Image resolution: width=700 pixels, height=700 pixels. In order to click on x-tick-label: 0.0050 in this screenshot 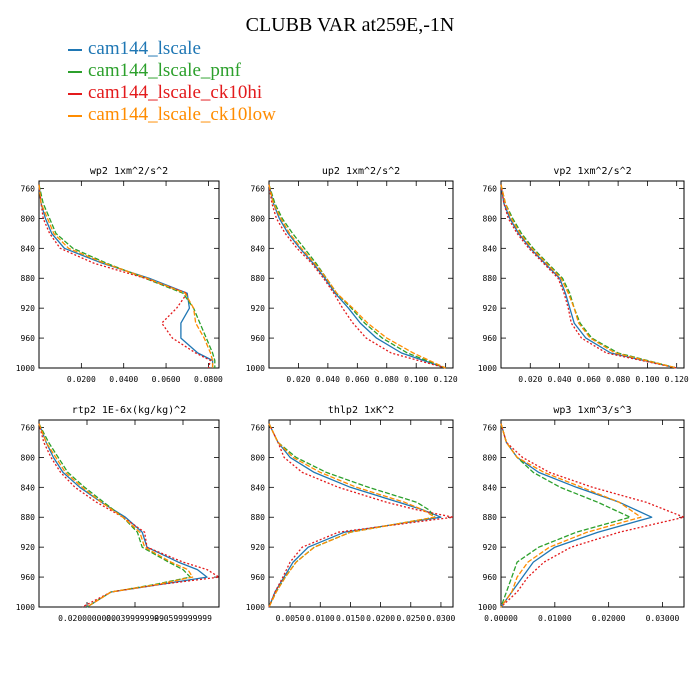, I will do `click(290, 618)`.